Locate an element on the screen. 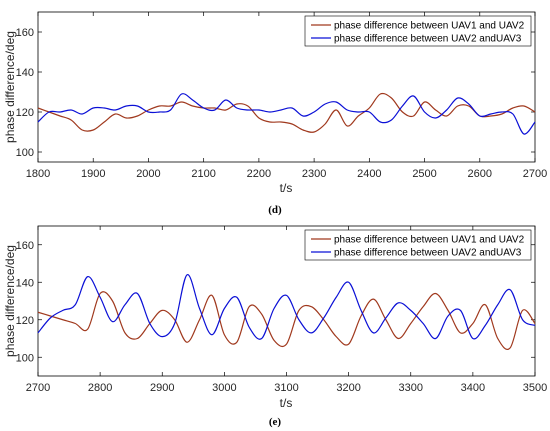 The image size is (550, 431). panel-label-d: (d) is located at coordinates (275, 210).